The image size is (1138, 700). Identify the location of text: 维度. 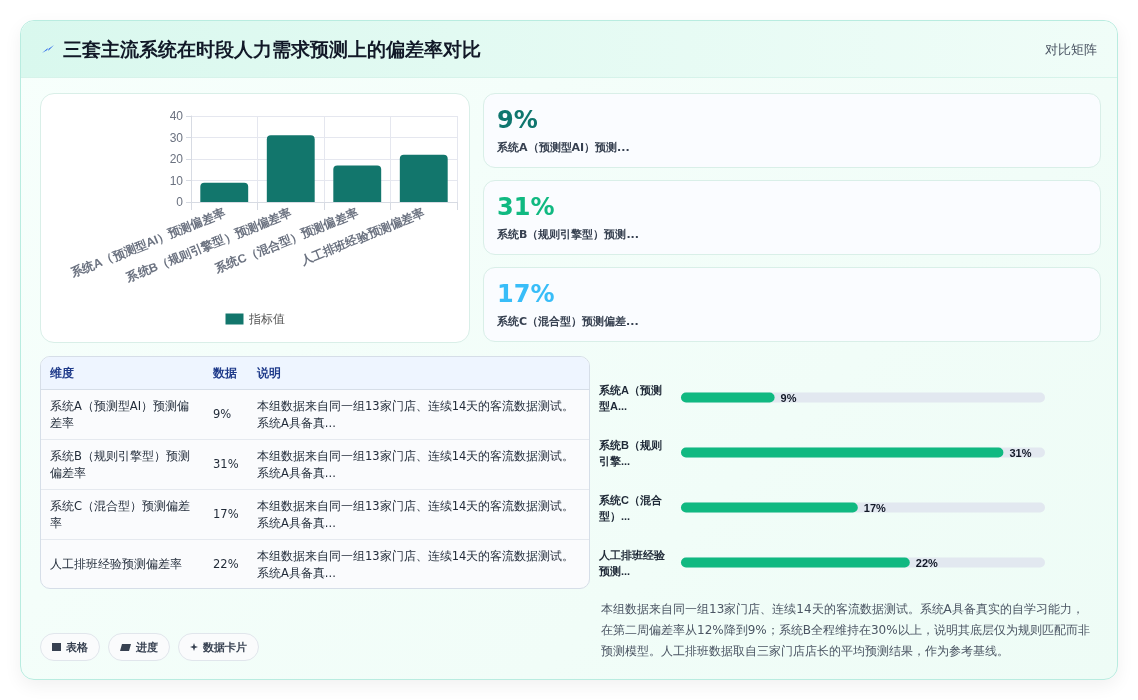
(122, 373).